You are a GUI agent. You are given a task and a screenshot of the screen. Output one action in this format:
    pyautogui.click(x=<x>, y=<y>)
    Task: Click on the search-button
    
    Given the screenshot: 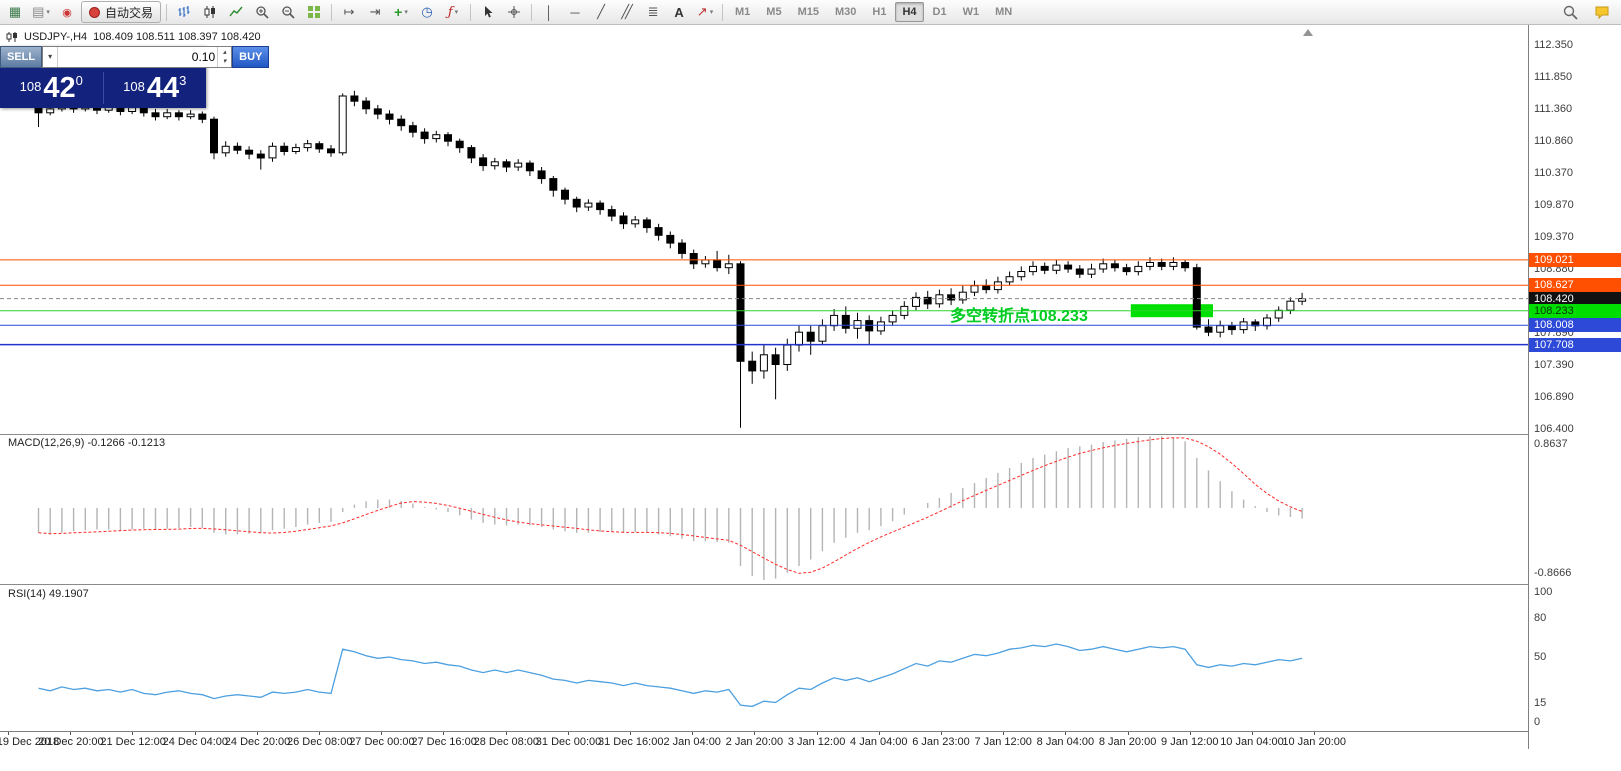 What is the action you would take?
    pyautogui.click(x=1570, y=12)
    